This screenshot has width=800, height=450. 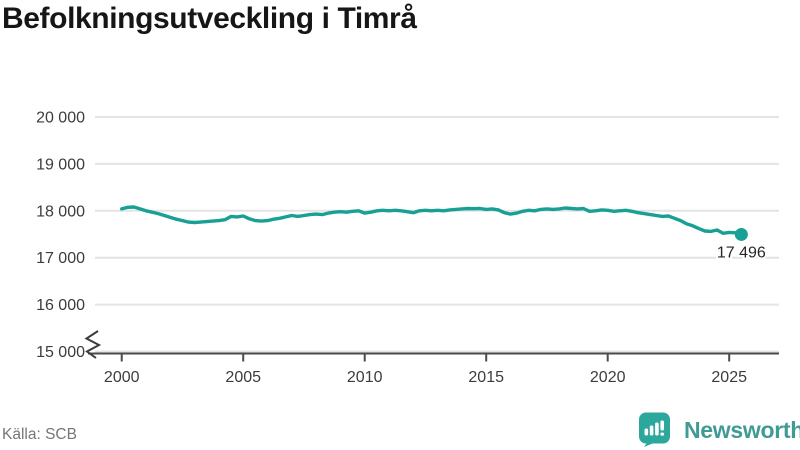 What do you see at coordinates (243, 377) in the screenshot?
I see `x-tick-label: 2005` at bounding box center [243, 377].